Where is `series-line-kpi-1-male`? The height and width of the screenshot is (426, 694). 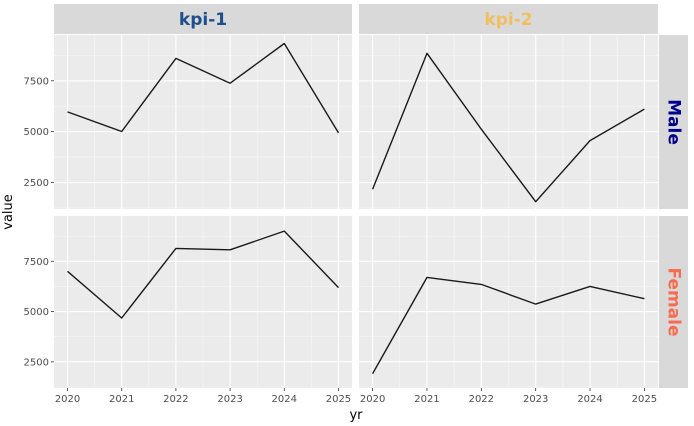 series-line-kpi-1-male is located at coordinates (203, 88).